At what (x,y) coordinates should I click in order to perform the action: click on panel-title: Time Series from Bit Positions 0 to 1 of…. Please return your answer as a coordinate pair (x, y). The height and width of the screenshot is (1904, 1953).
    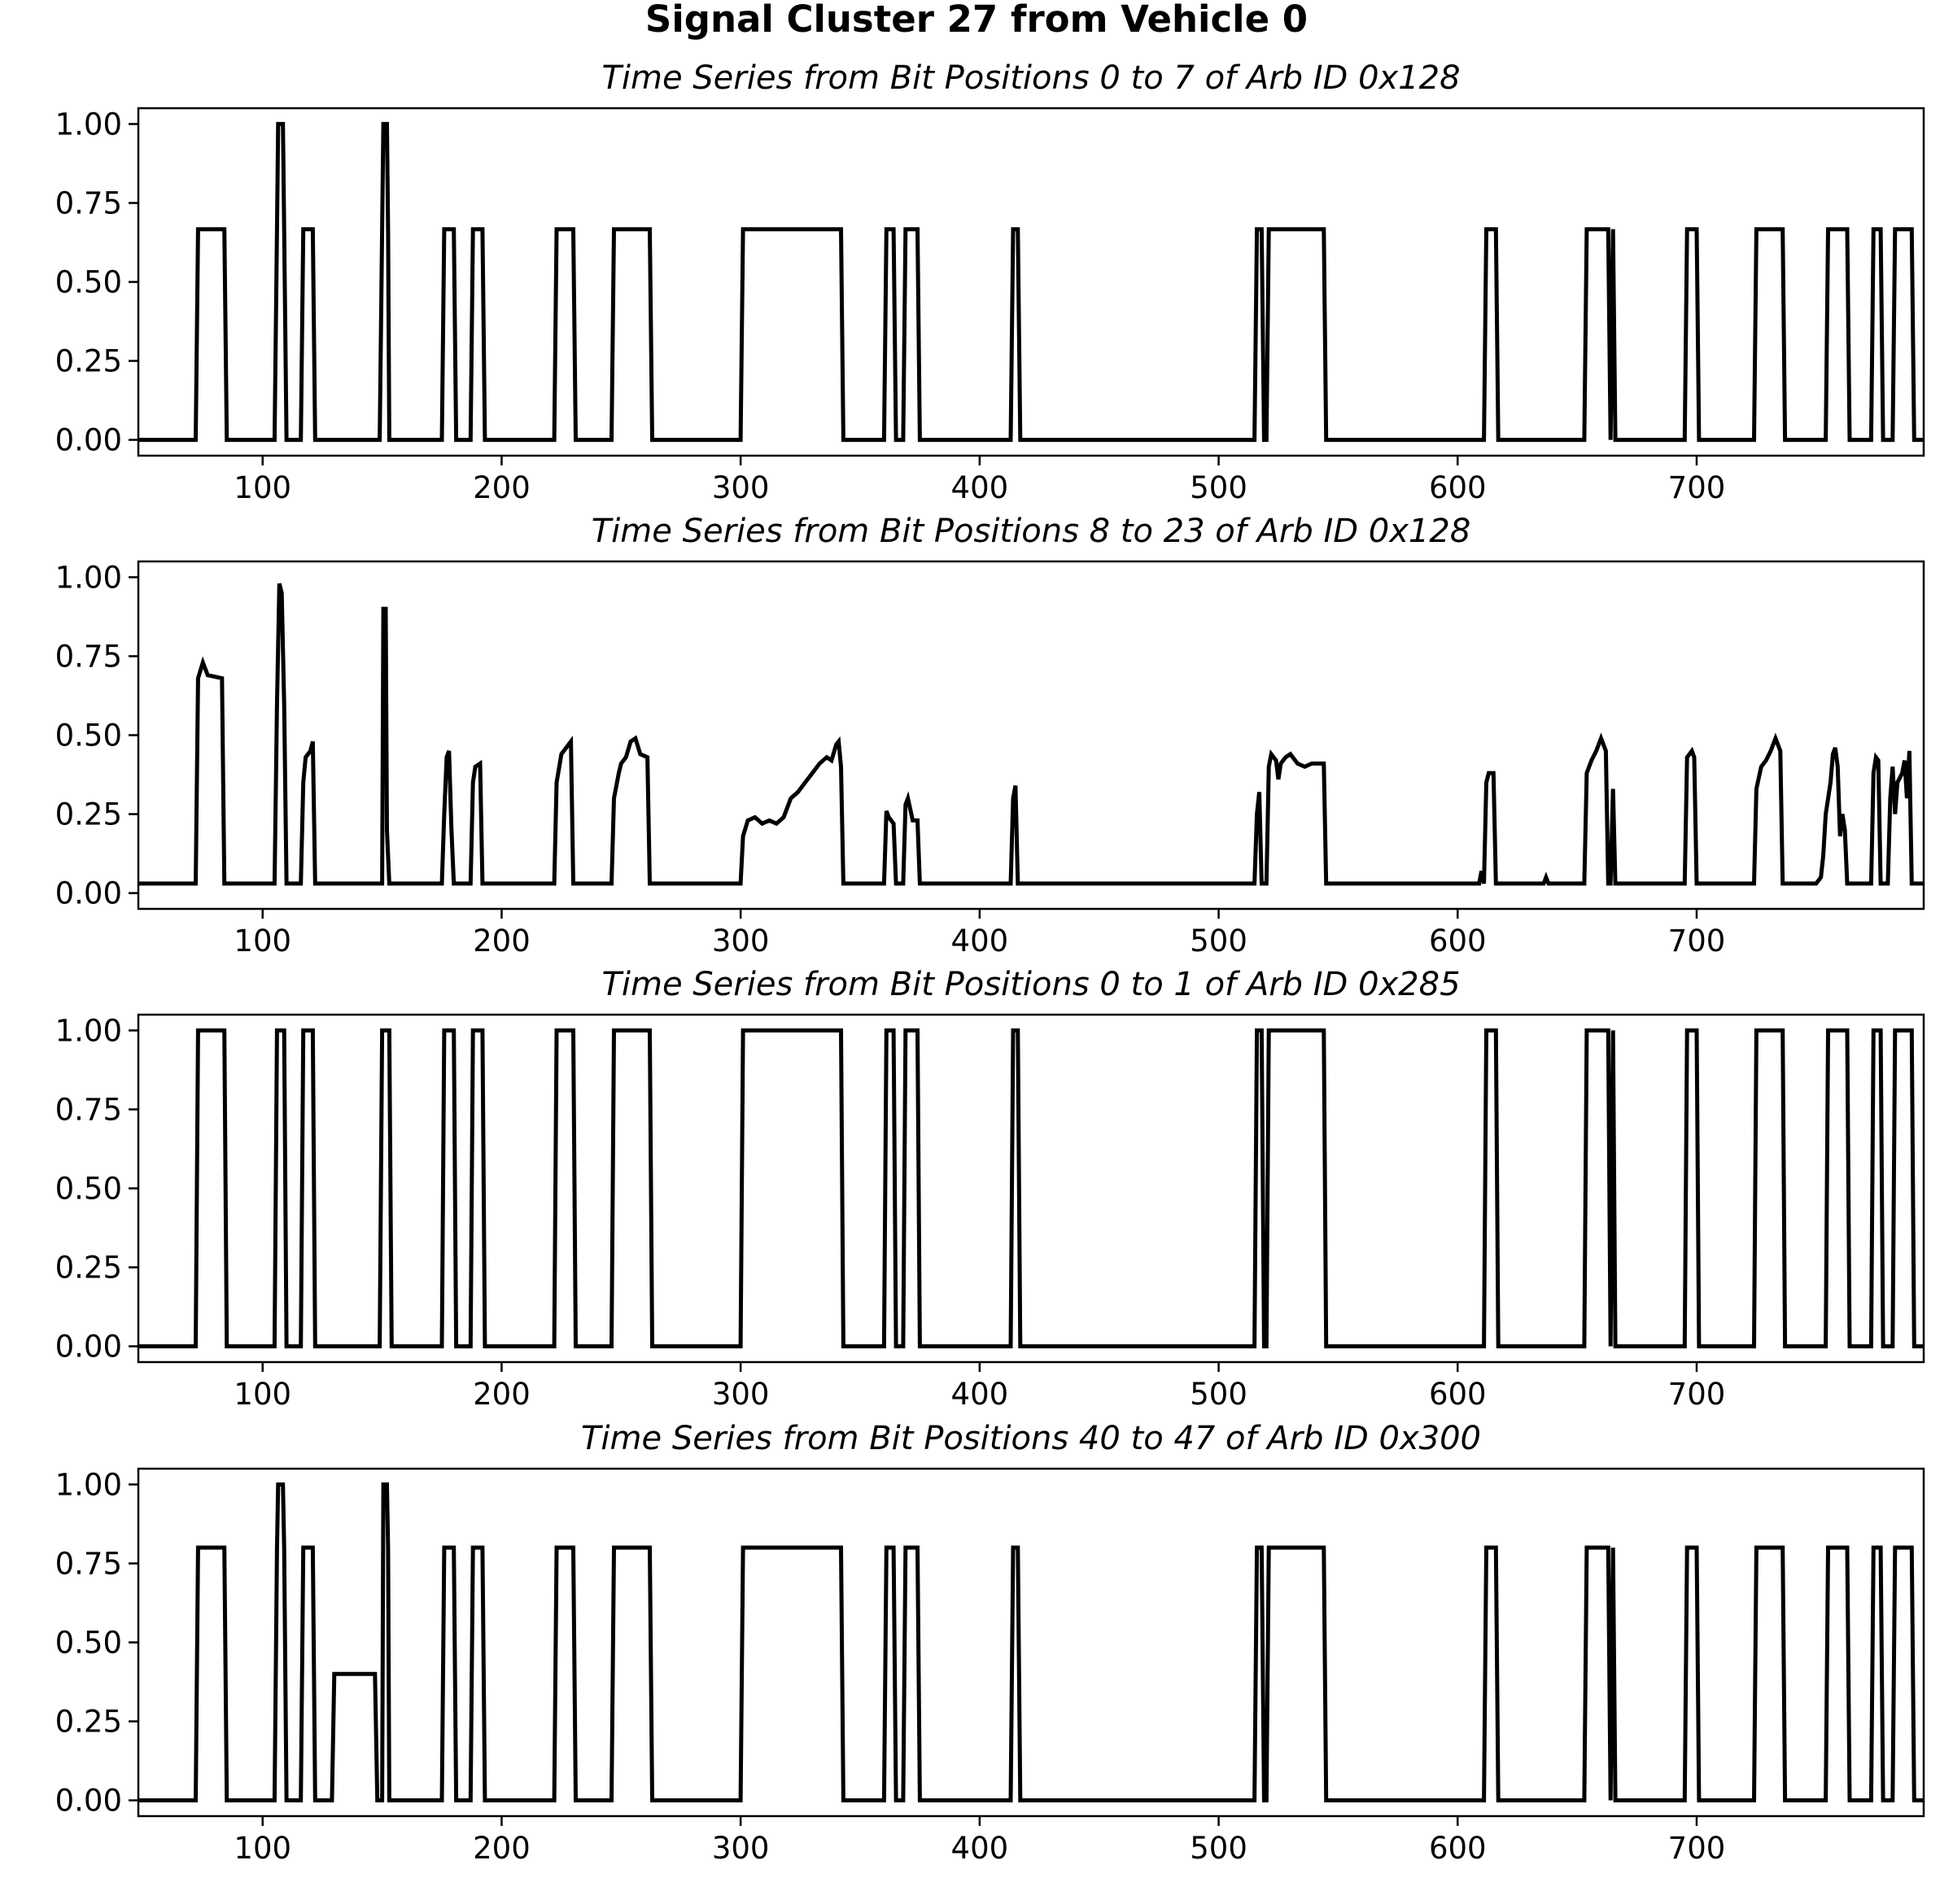
    Looking at the image, I should click on (1030, 984).